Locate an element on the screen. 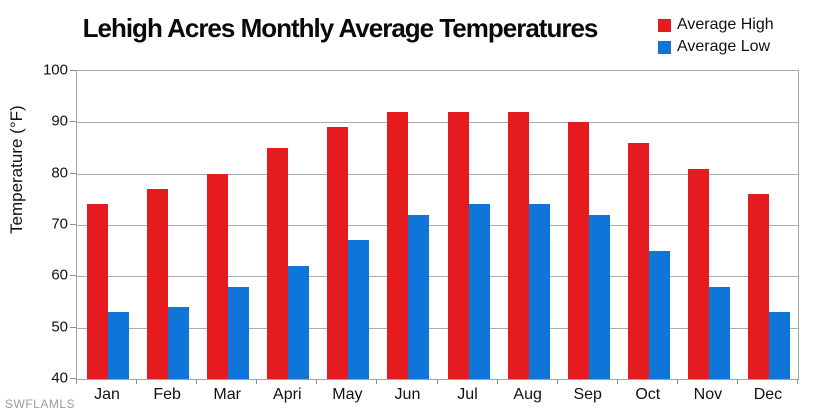 The width and height of the screenshot is (820, 416). x-tick-label-jun: Jun is located at coordinates (407, 394).